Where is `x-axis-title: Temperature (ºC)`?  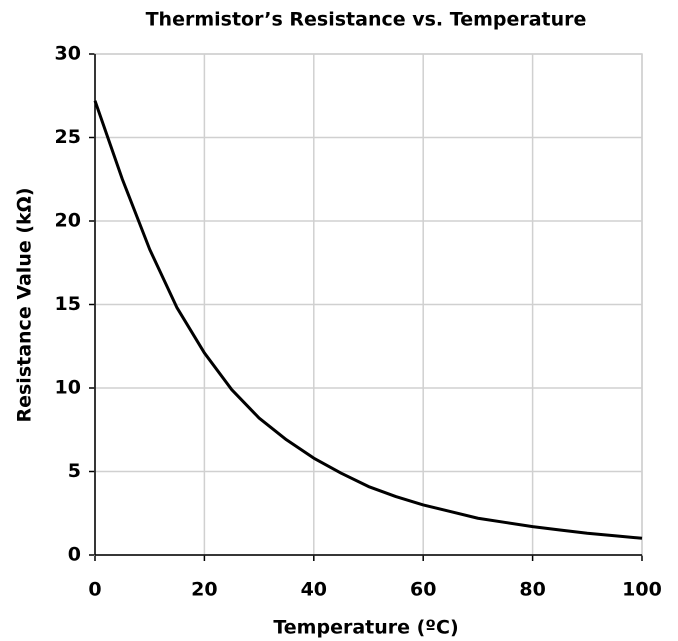
x-axis-title: Temperature (ºC) is located at coordinates (365, 628).